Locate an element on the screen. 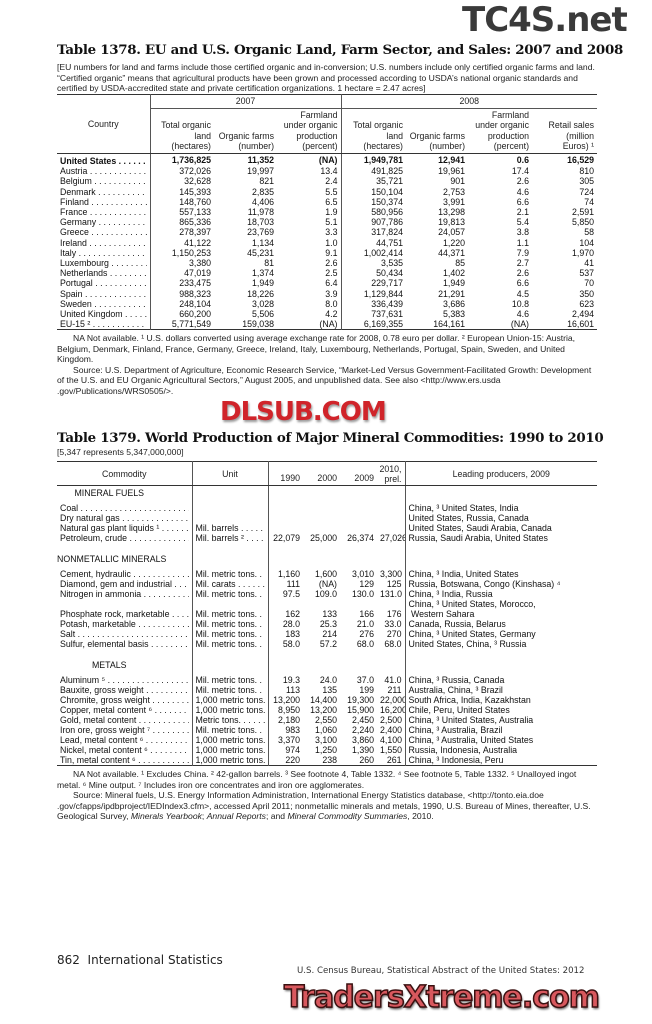 The image size is (652, 1024). value-2009: 1,390 is located at coordinates (362, 750).